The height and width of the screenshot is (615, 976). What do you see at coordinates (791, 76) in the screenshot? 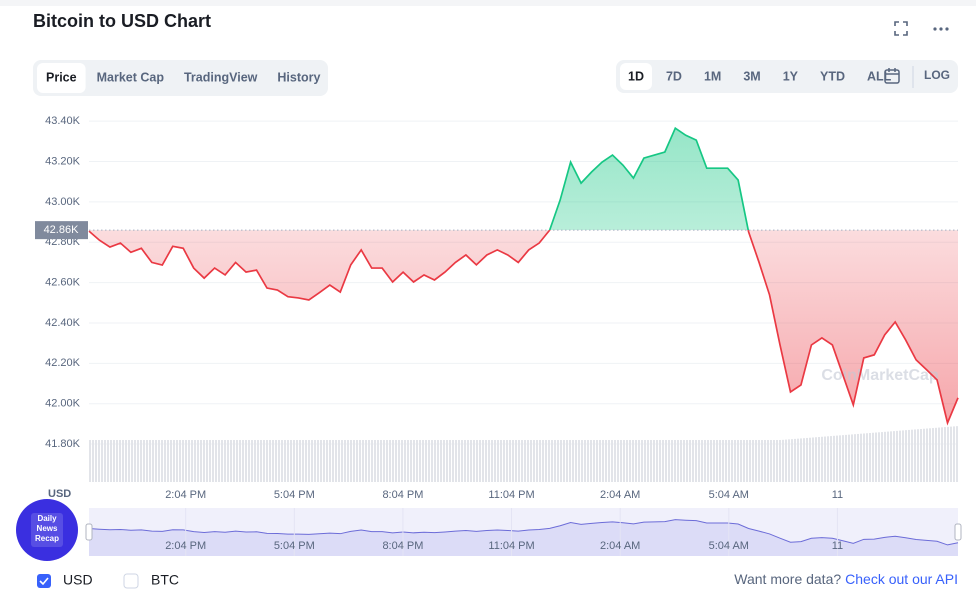
I see `range-button: 1Y` at bounding box center [791, 76].